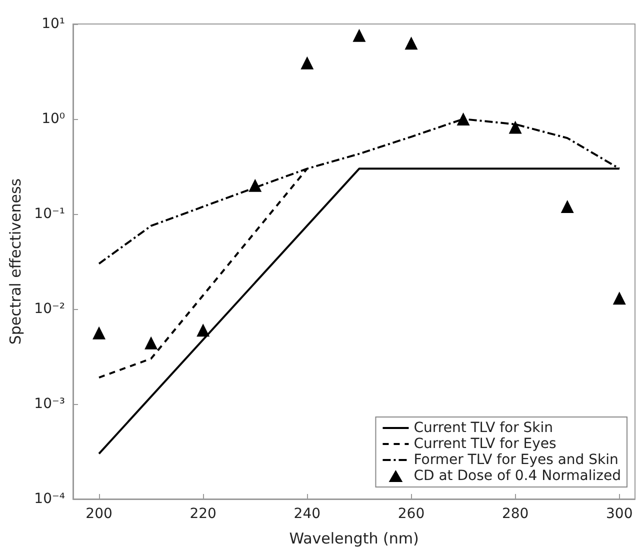  What do you see at coordinates (517, 476) in the screenshot?
I see `legend-label: CD at Dose of 0.4 Normalized` at bounding box center [517, 476].